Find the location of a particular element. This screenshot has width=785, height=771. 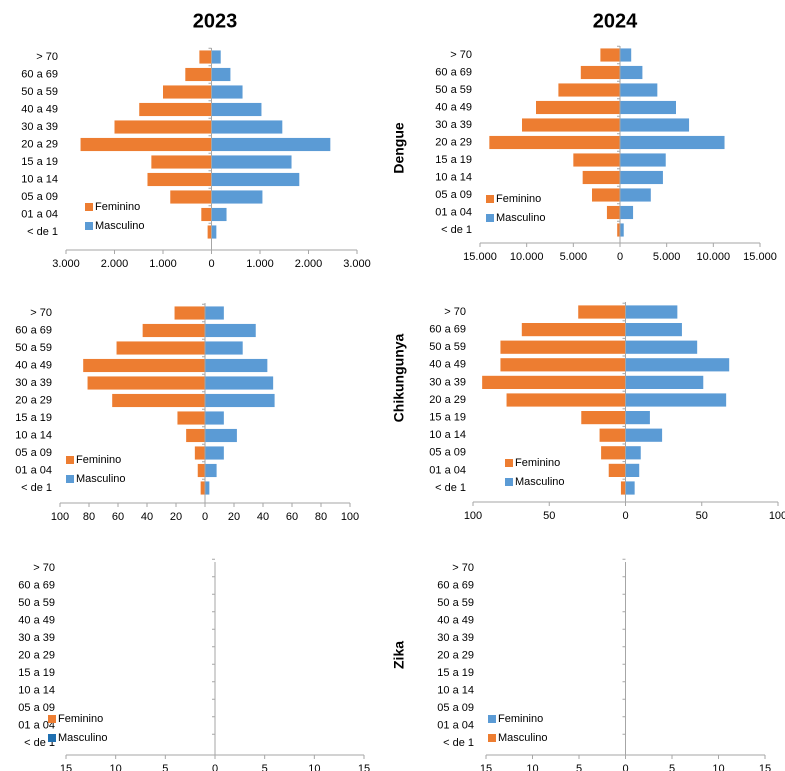

category-label: < de 1 is located at coordinates (456, 230).